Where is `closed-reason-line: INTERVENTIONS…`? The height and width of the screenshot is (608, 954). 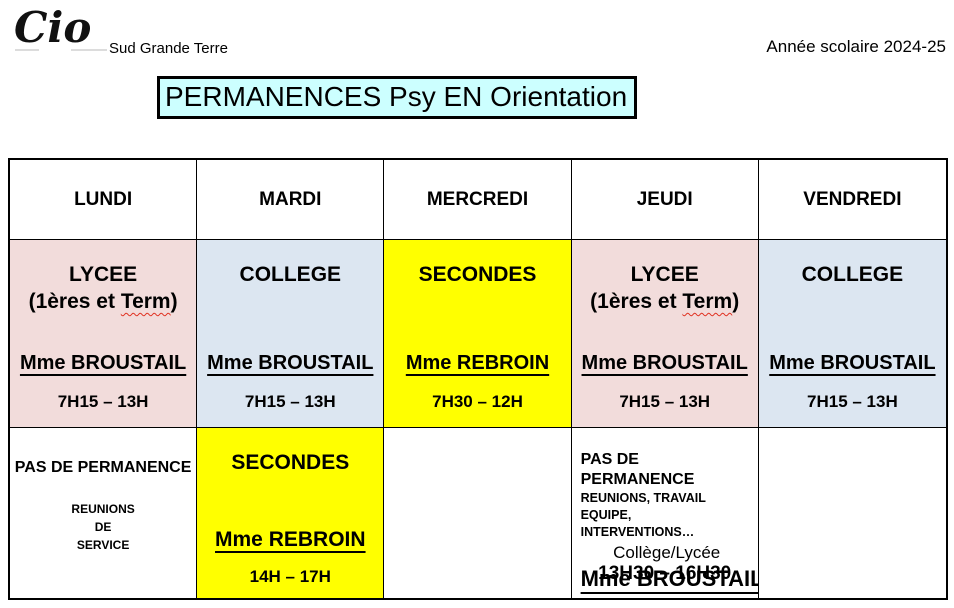 closed-reason-line: INTERVENTIONS… is located at coordinates (637, 532).